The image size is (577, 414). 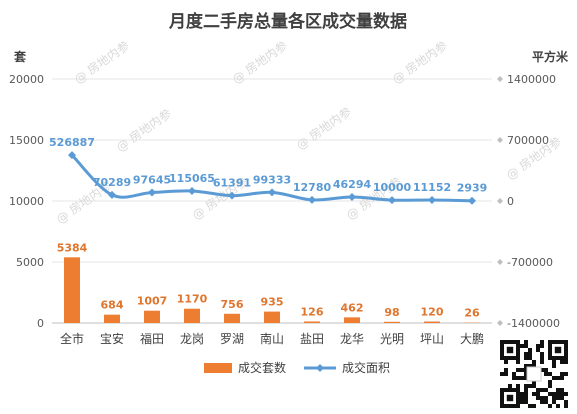 What do you see at coordinates (152, 179) in the screenshot?
I see `line-data-label: 97645` at bounding box center [152, 179].